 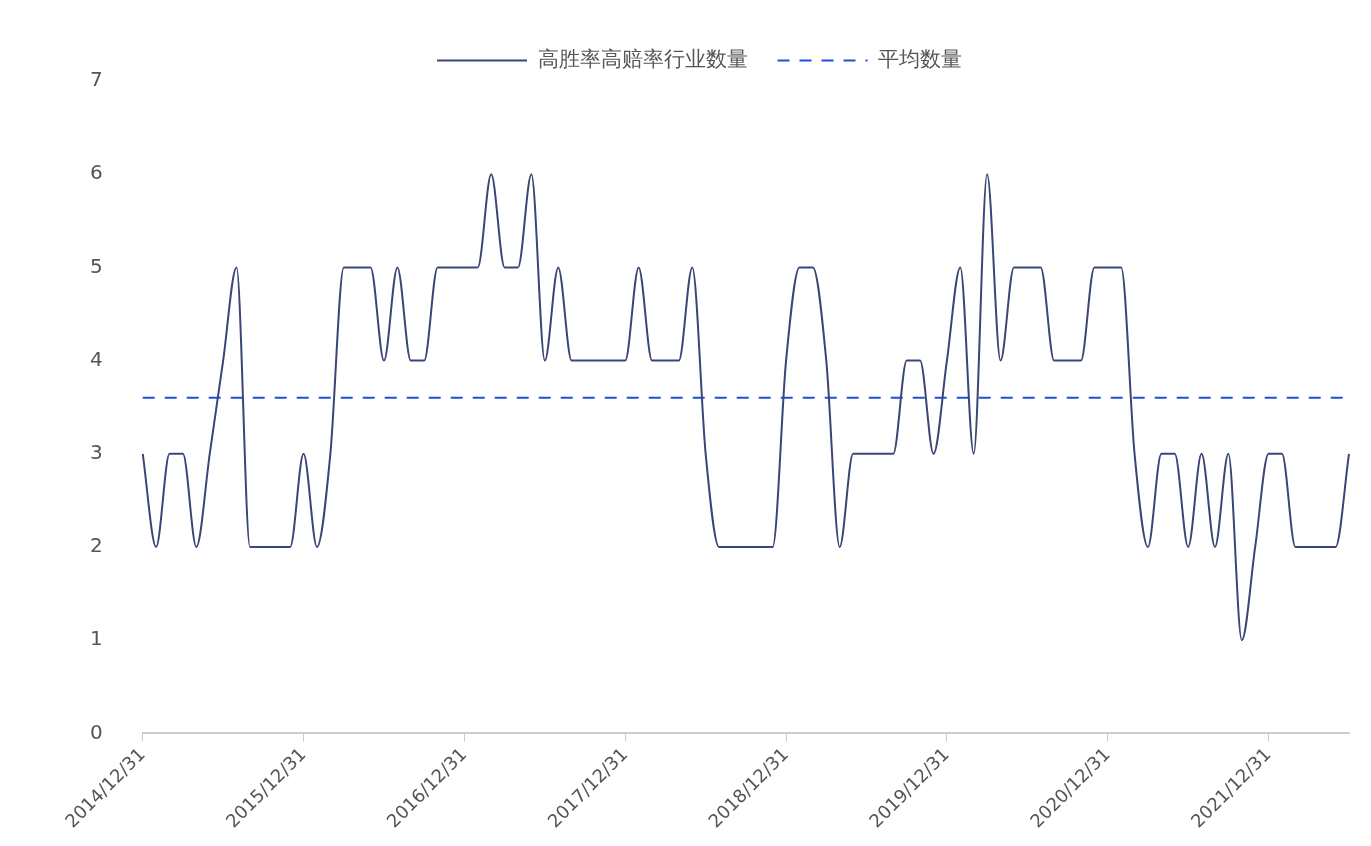 What do you see at coordinates (642, 58) in the screenshot?
I see `legend-label: 高胜率高赔率行业数量` at bounding box center [642, 58].